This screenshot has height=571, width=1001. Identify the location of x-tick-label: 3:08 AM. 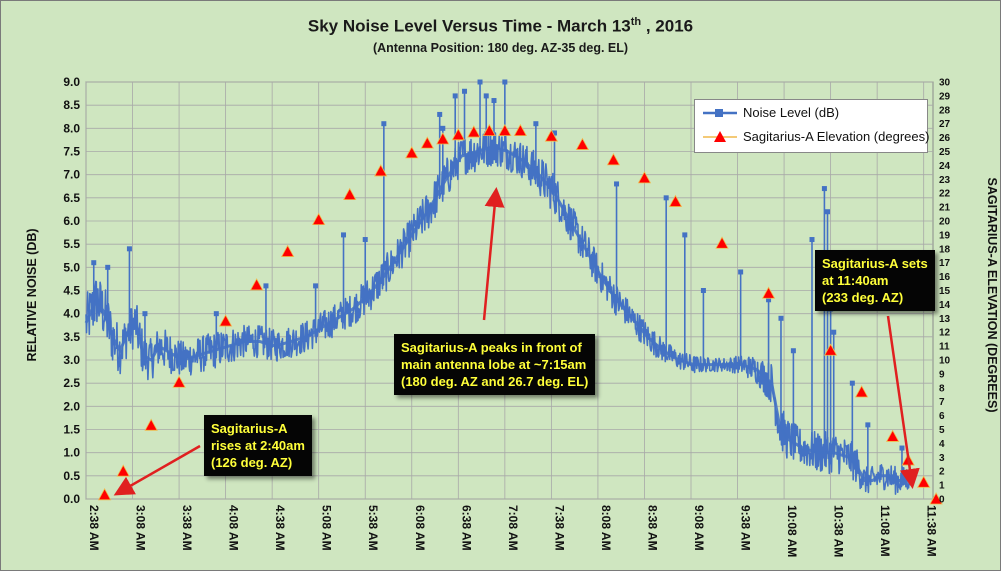
(141, 528).